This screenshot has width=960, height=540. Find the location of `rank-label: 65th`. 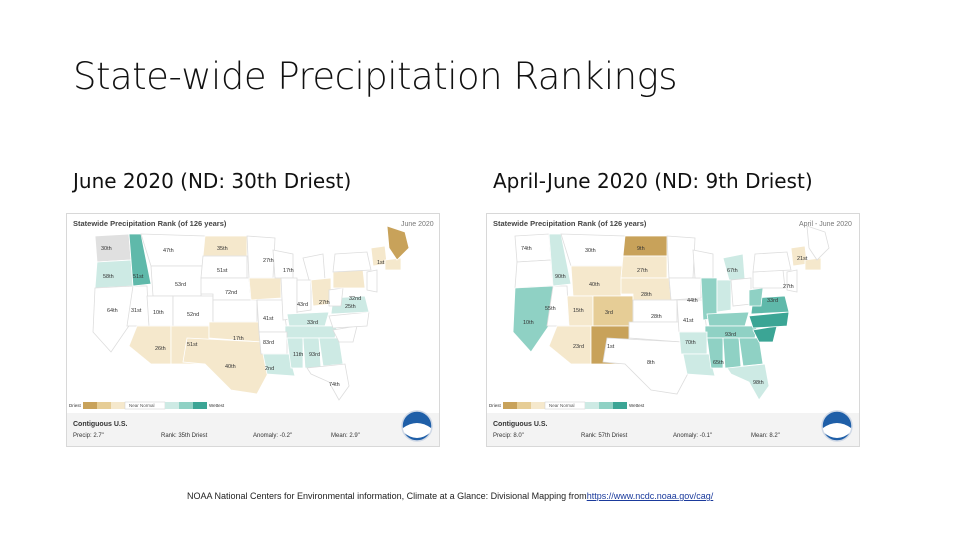

rank-label: 65th is located at coordinates (718, 363).